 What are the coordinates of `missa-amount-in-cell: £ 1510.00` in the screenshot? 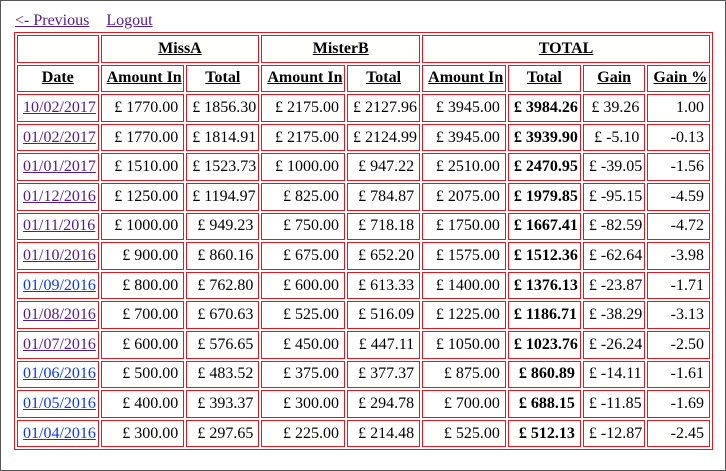 It's located at (142, 167).